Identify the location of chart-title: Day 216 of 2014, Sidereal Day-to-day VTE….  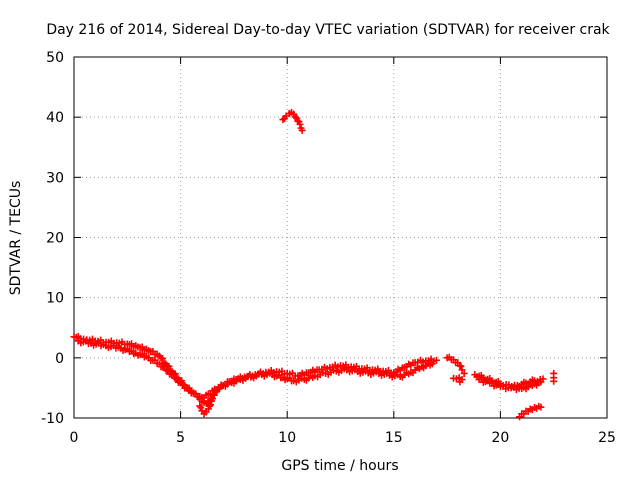
(328, 30).